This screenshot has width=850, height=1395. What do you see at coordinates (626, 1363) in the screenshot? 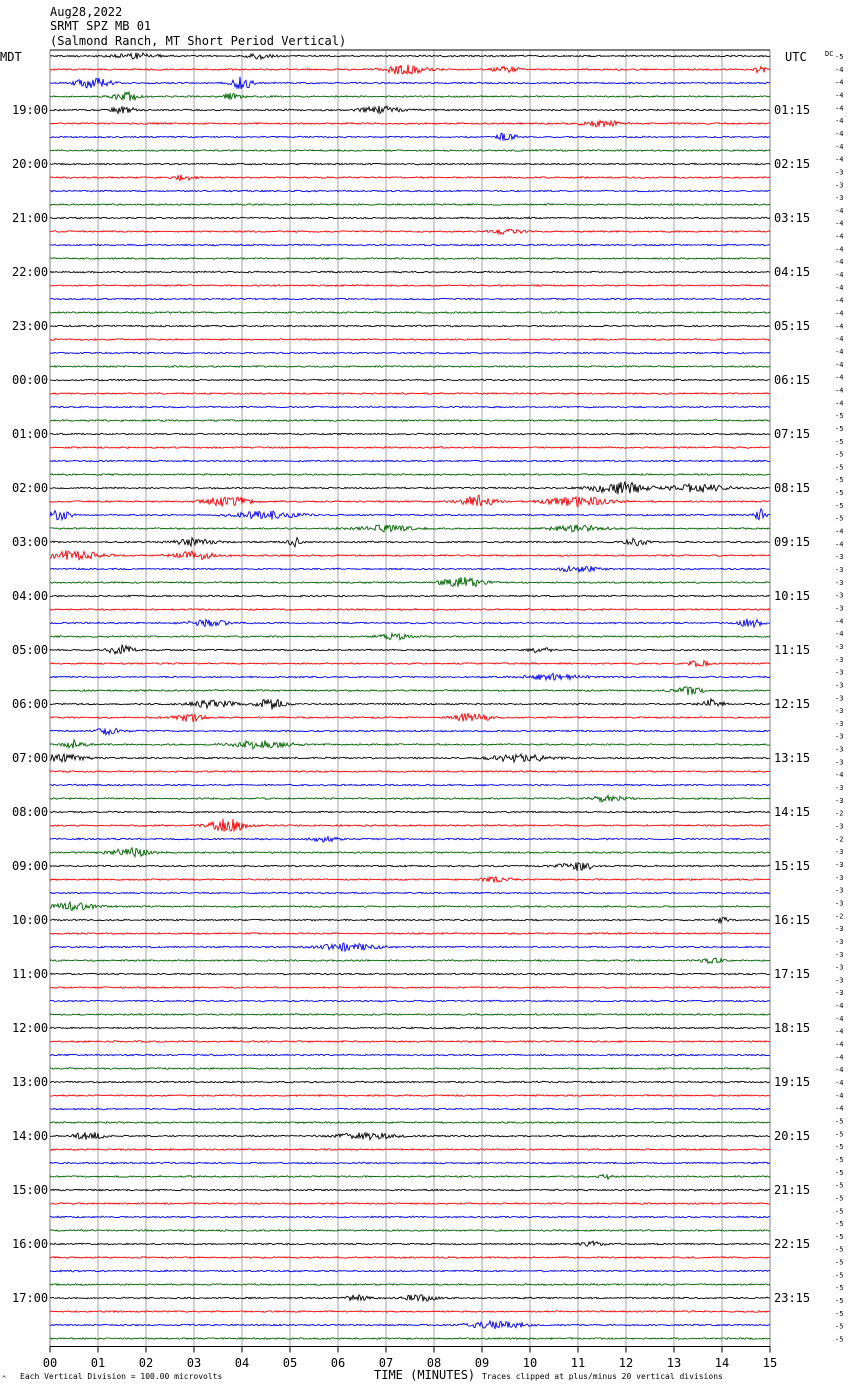
I see `x-tick-label: 12` at bounding box center [626, 1363].